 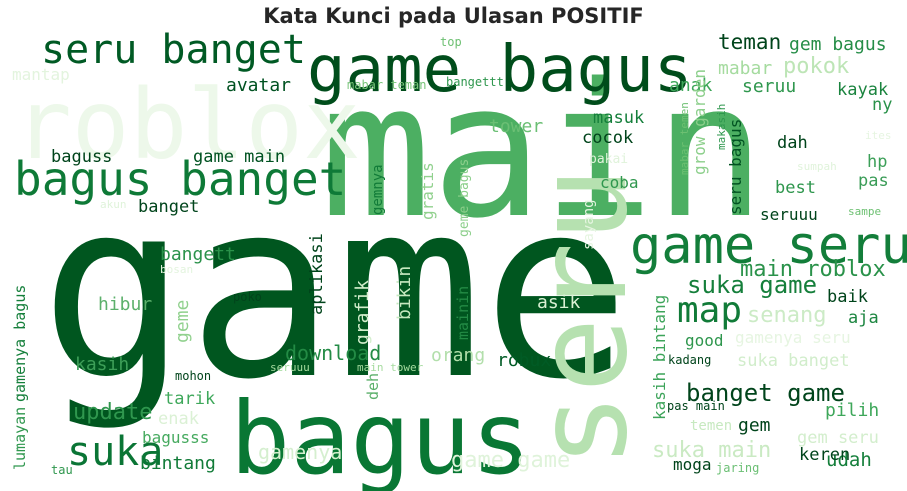 I want to click on word-bagus: bagus, so click(x=380, y=435).